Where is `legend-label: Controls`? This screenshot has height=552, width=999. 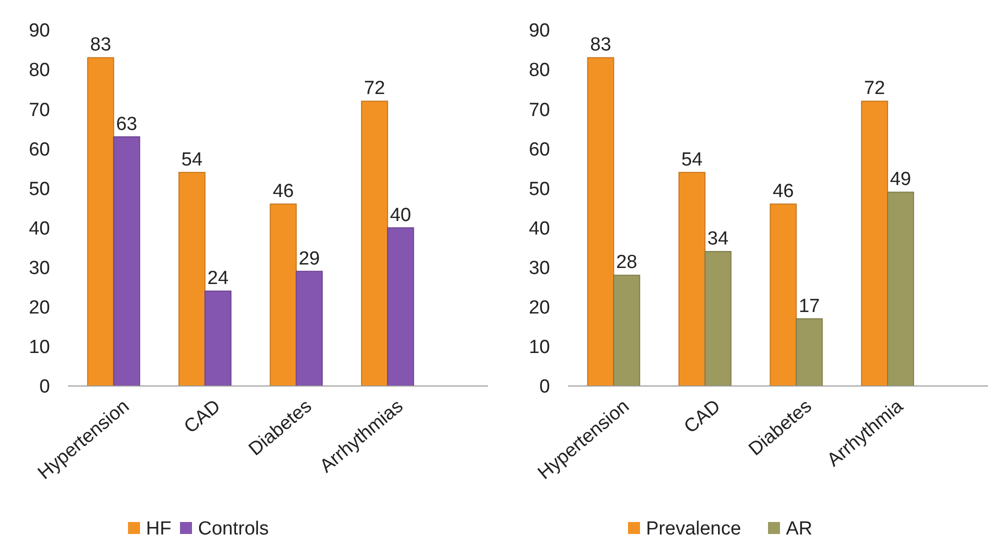 legend-label: Controls is located at coordinates (233, 529).